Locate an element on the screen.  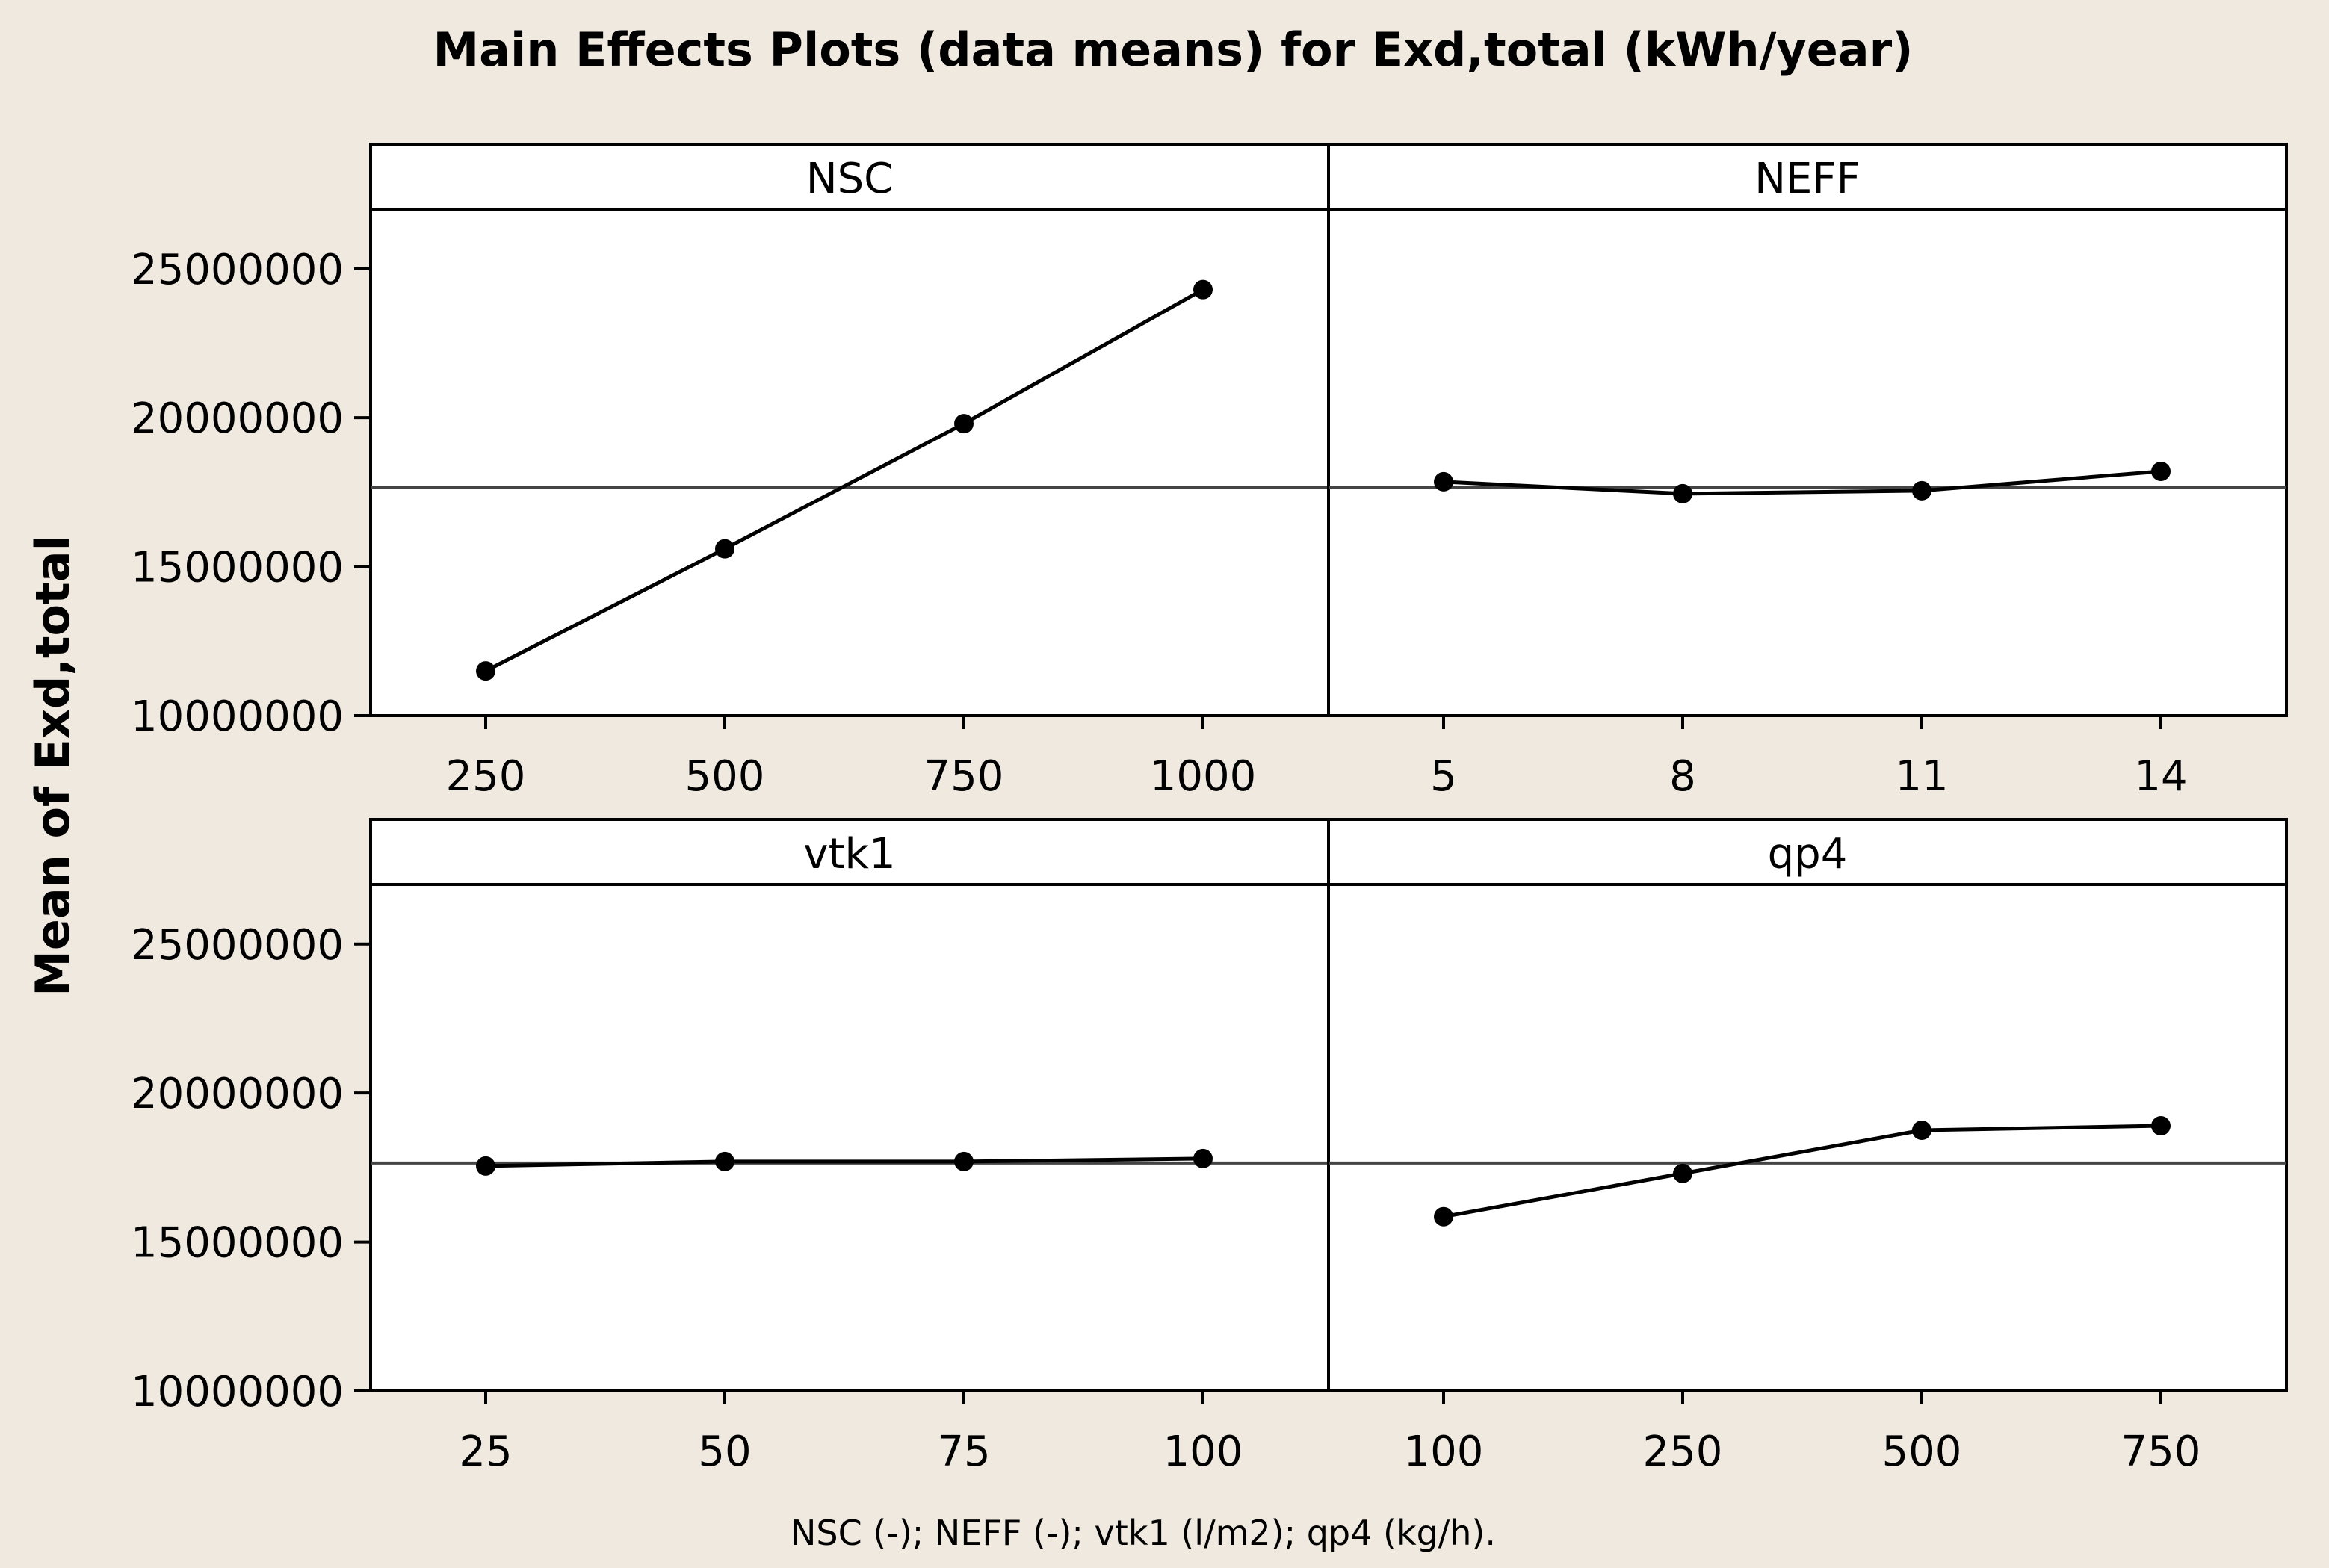
x-tick-label: 25 is located at coordinates (485, 1452).